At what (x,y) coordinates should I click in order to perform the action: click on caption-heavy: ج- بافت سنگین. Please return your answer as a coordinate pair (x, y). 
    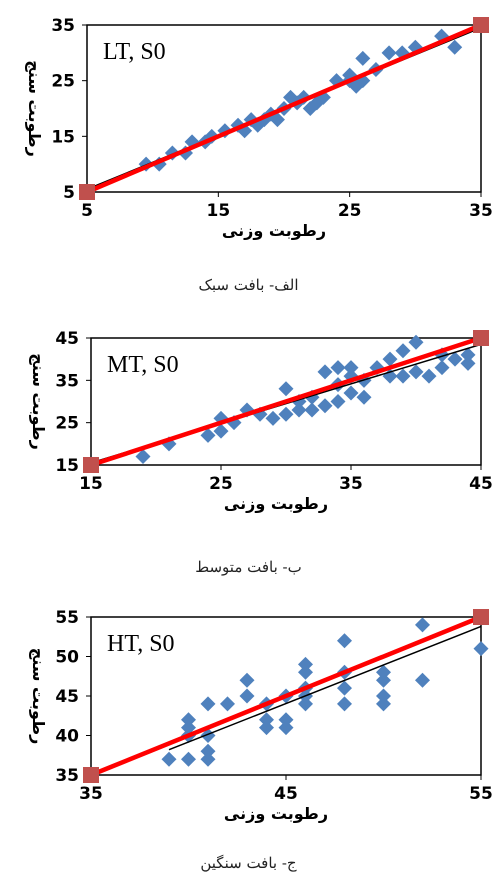
    Looking at the image, I should click on (248, 863).